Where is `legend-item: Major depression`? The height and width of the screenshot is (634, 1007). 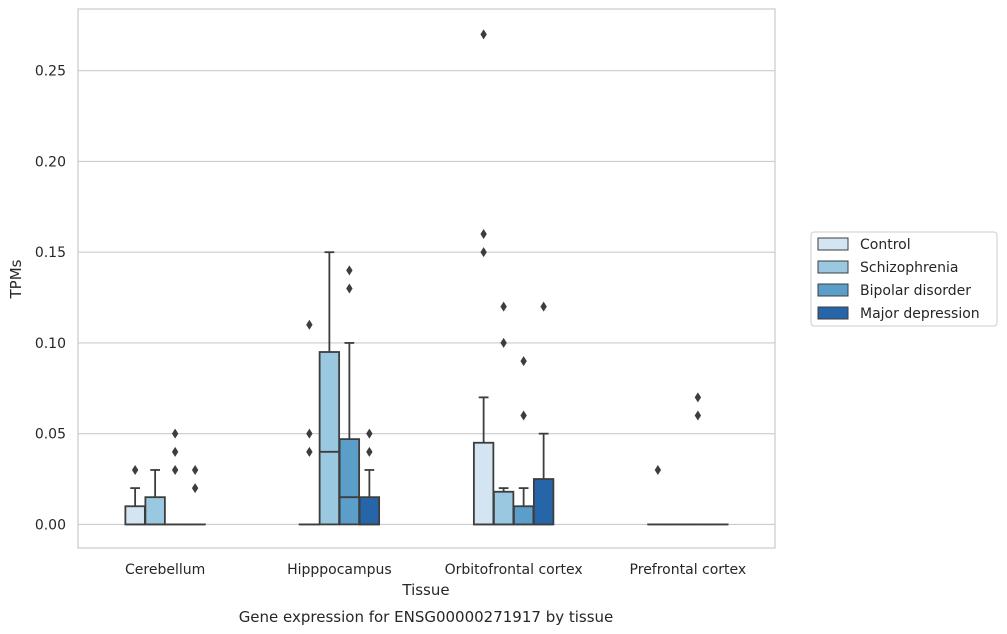
legend-item: Major depression is located at coordinates (898, 314).